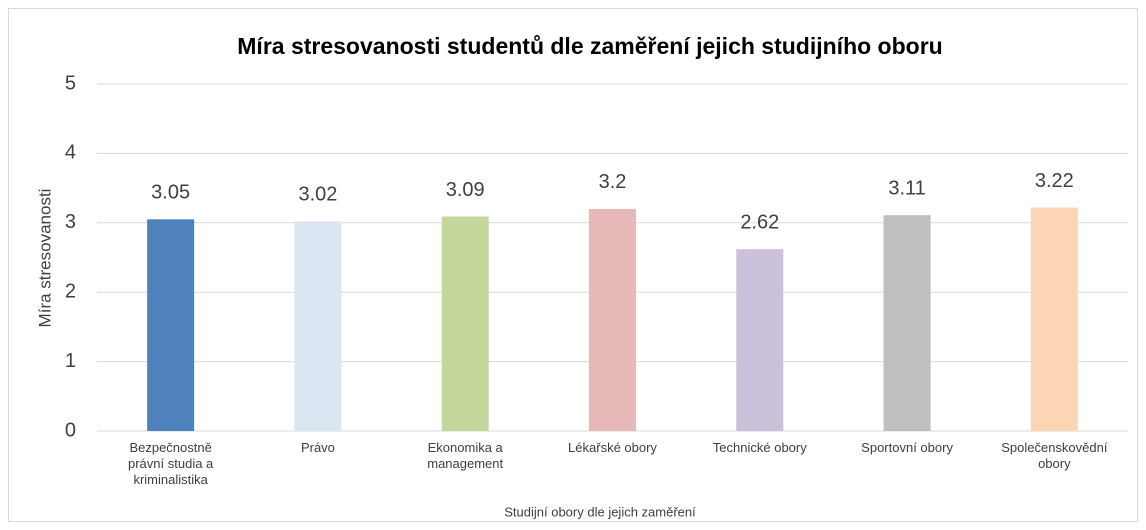 The width and height of the screenshot is (1146, 530). I want to click on x-tick-label: Ekonomika a management, so click(465, 455).